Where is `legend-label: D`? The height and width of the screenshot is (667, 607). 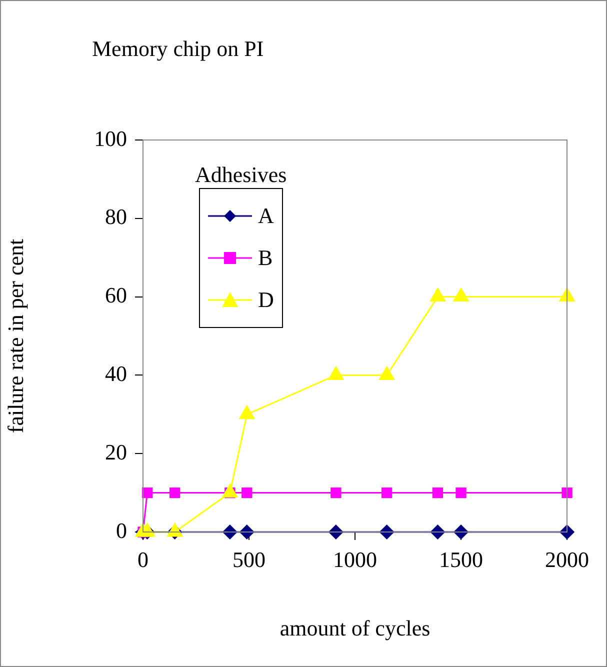 legend-label: D is located at coordinates (266, 300).